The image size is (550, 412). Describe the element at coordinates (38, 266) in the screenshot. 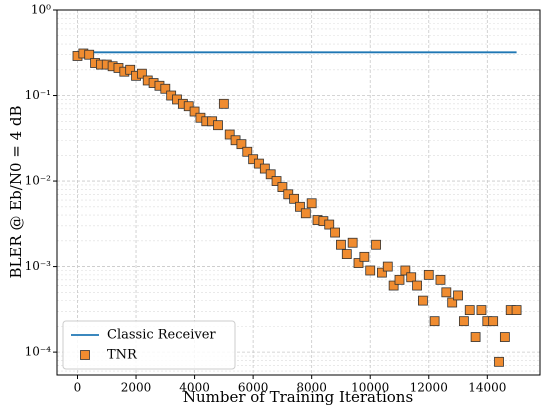

I see `y-tick-label: 10⁻³` at that location.